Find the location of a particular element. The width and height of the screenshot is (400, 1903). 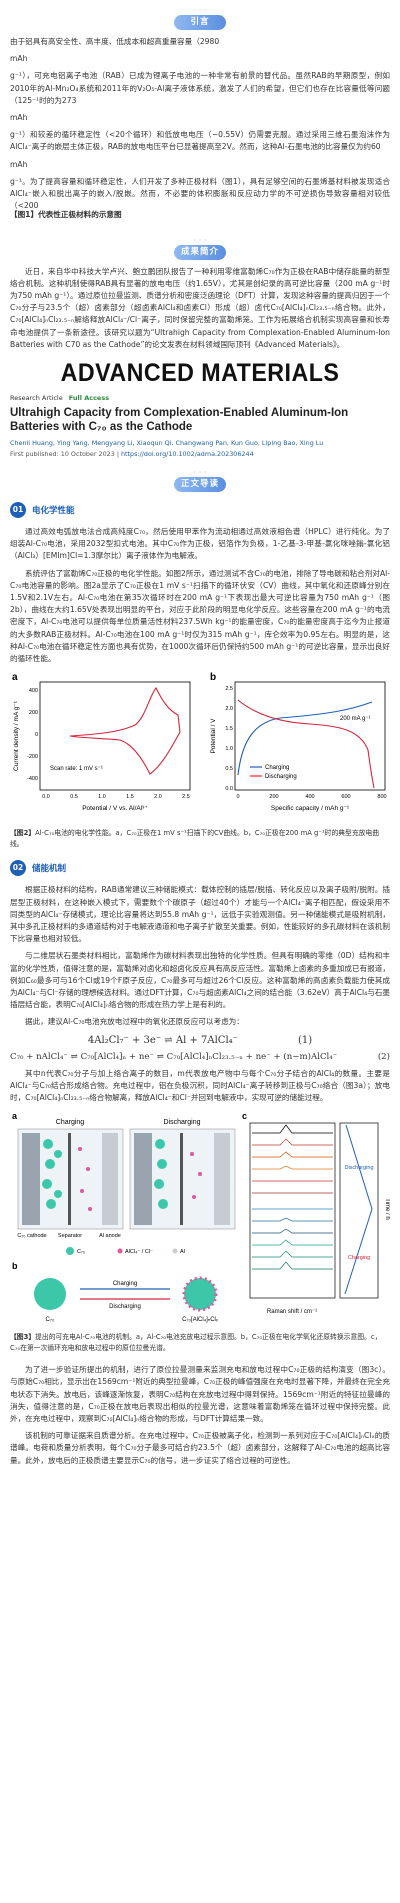

intro-line: 【图1】代表性正极材料的示意图 is located at coordinates (66, 215).